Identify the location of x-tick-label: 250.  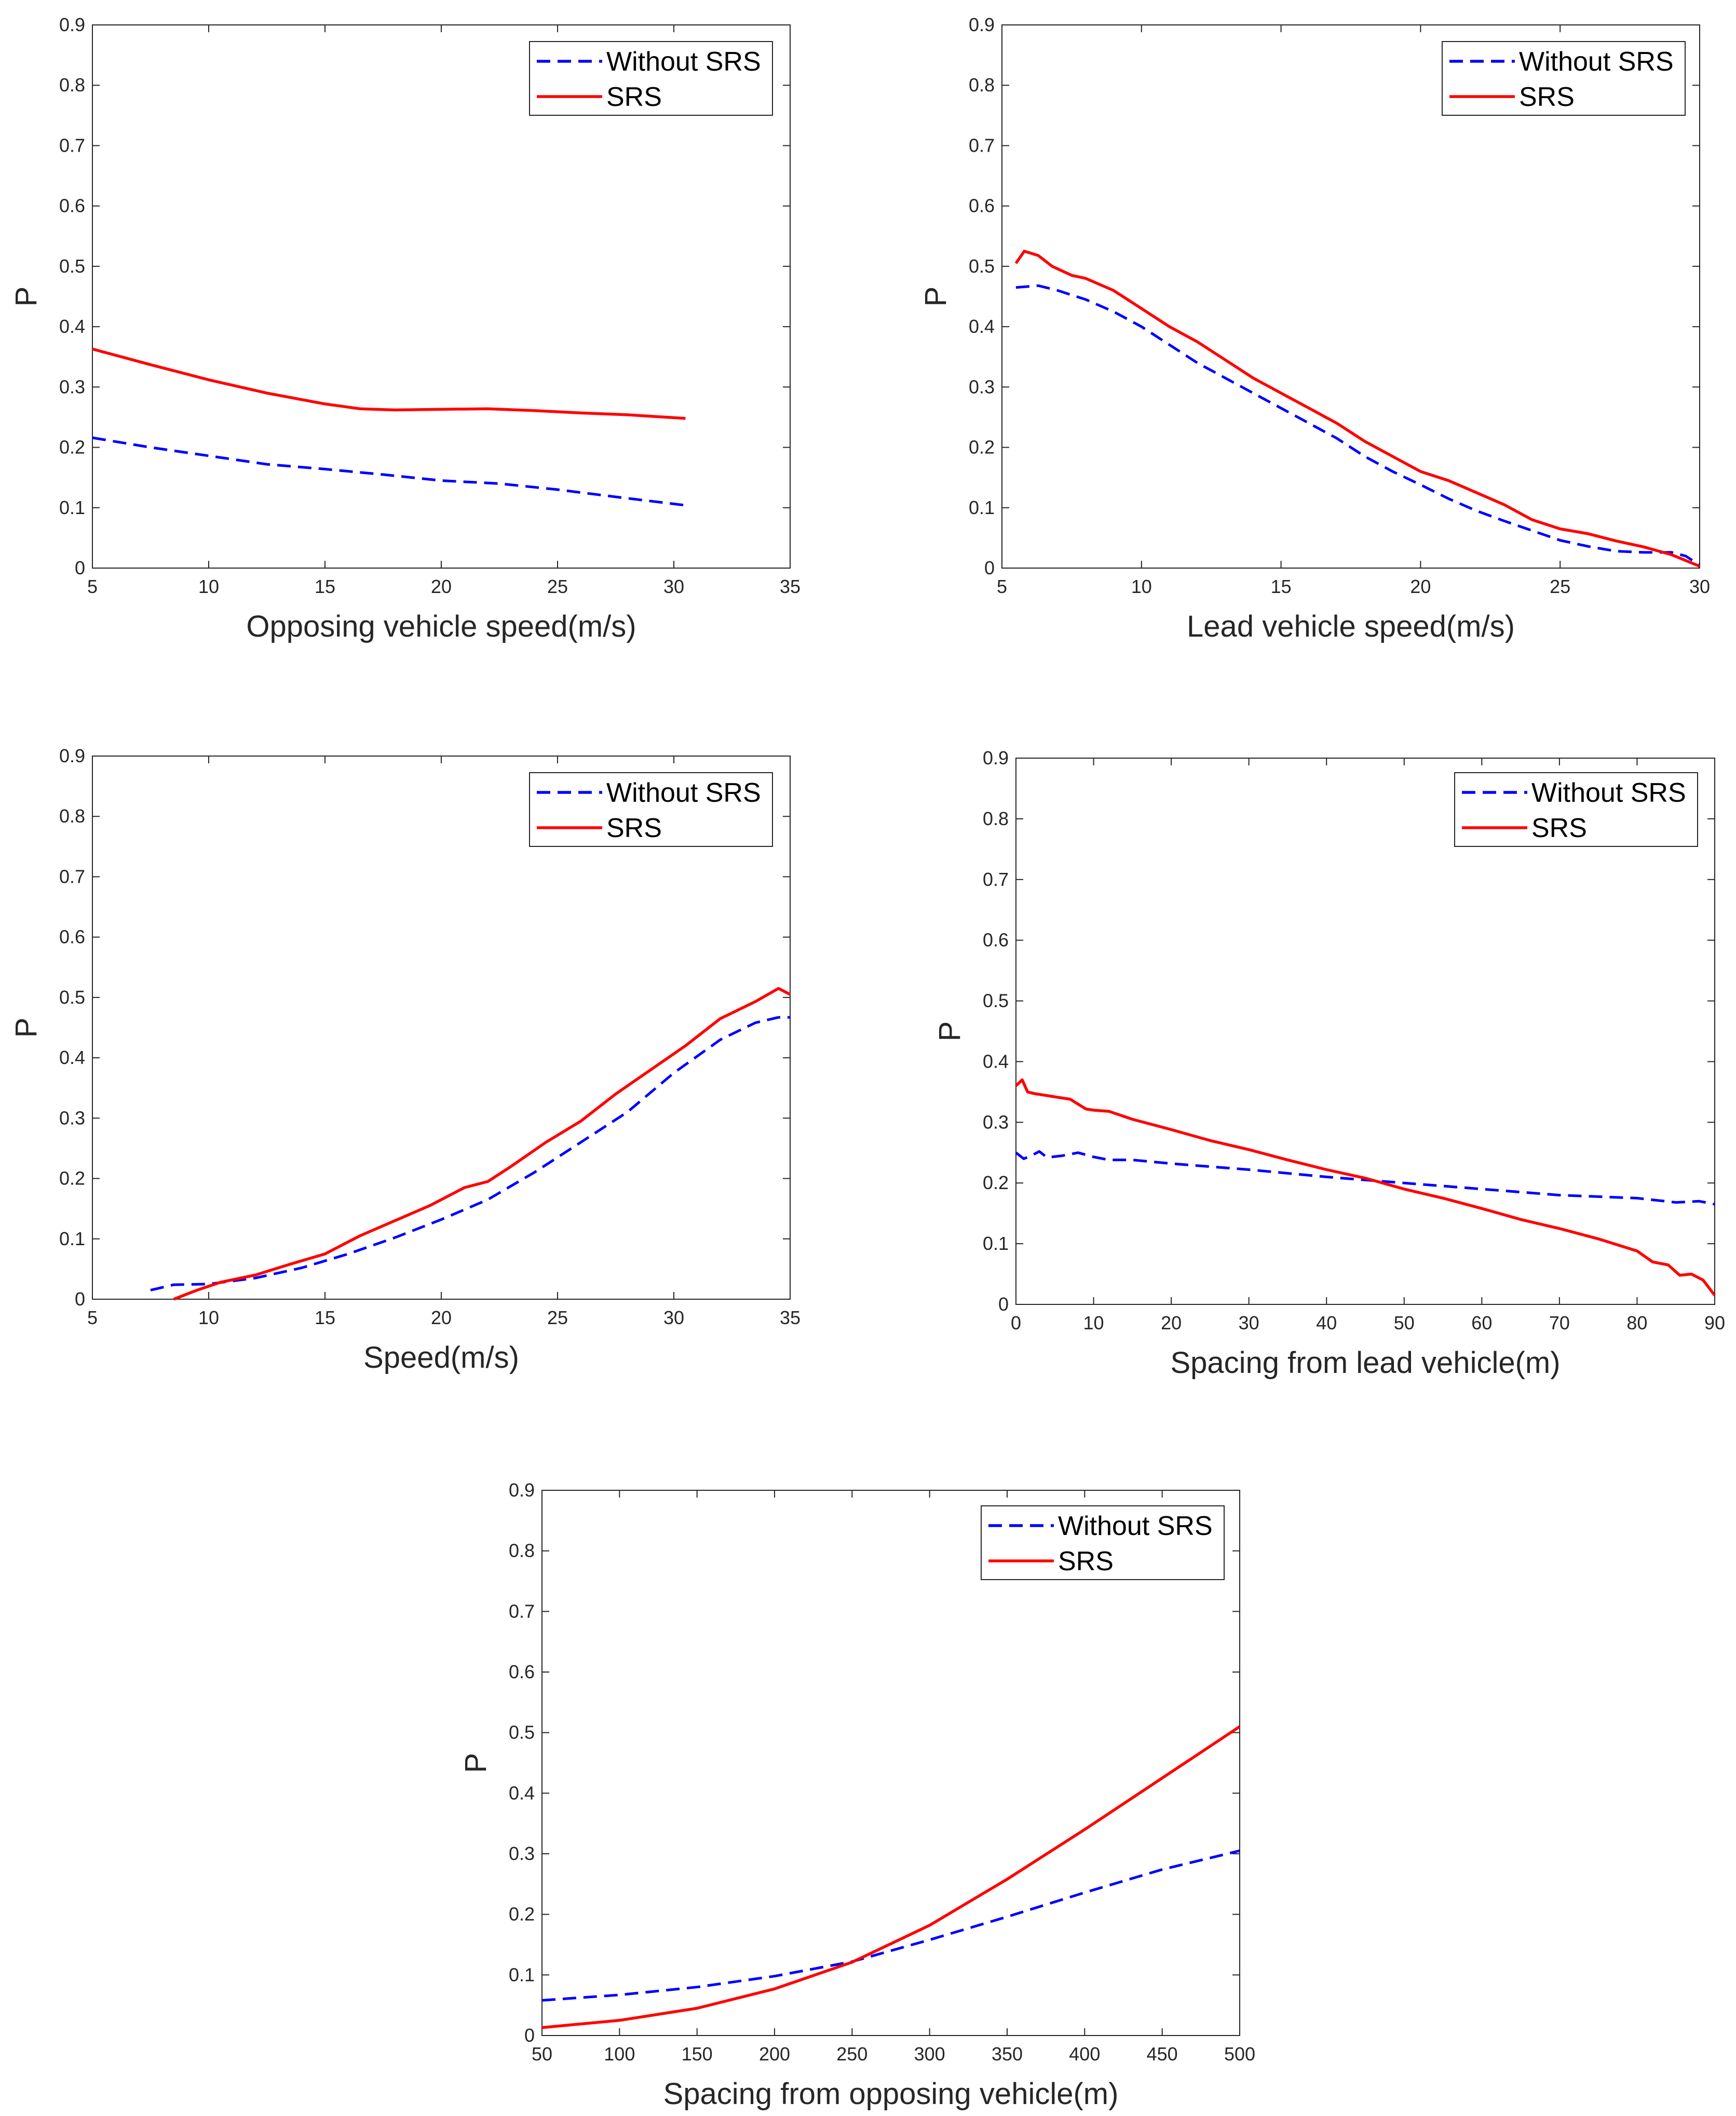
(852, 2054).